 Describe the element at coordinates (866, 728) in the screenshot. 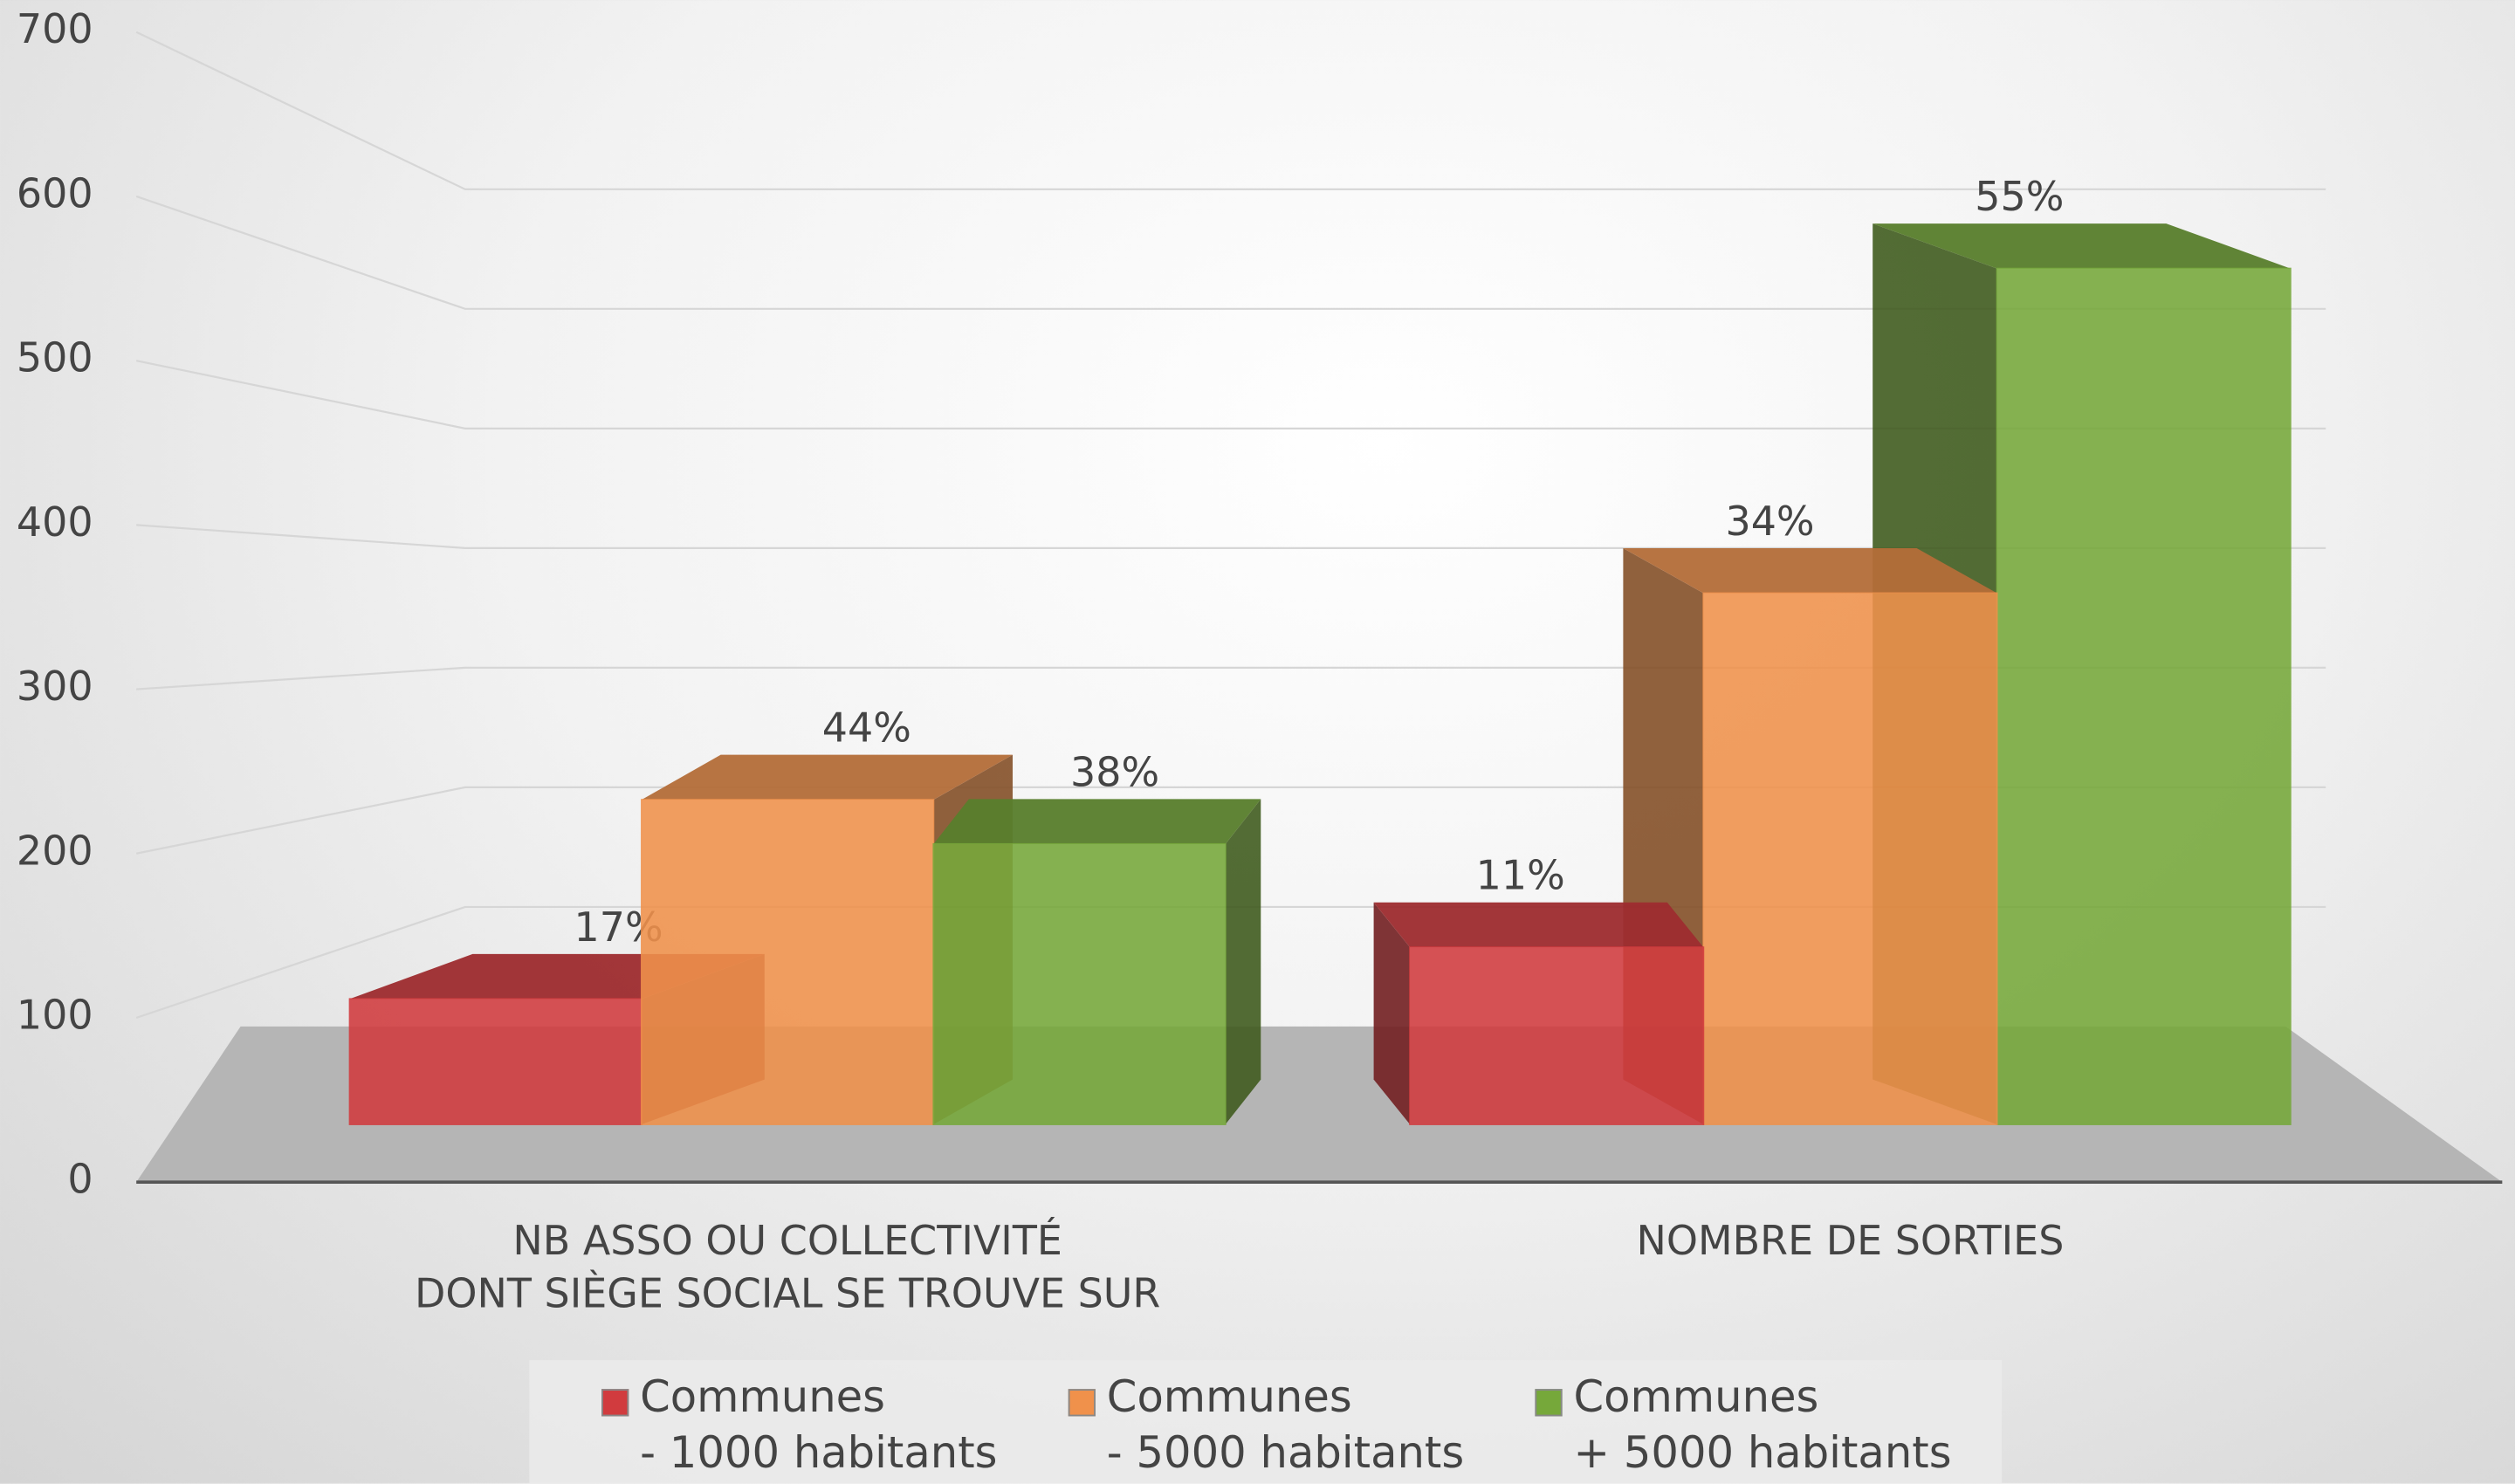

I see `data-label: 44%` at that location.